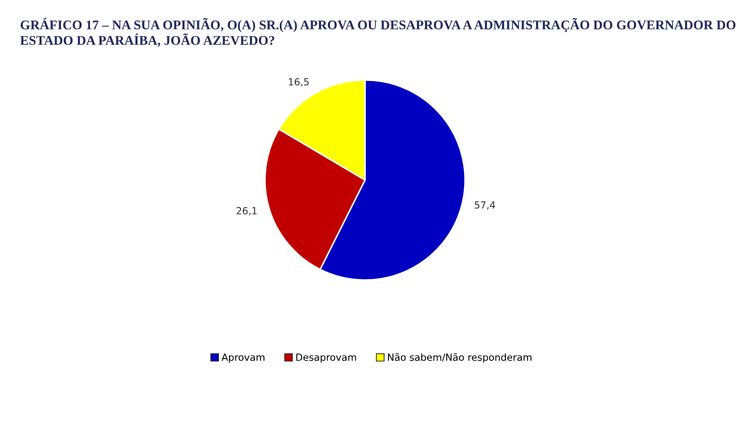 This screenshot has width=743, height=435. What do you see at coordinates (326, 358) in the screenshot?
I see `legend-label: Desaprovam` at bounding box center [326, 358].